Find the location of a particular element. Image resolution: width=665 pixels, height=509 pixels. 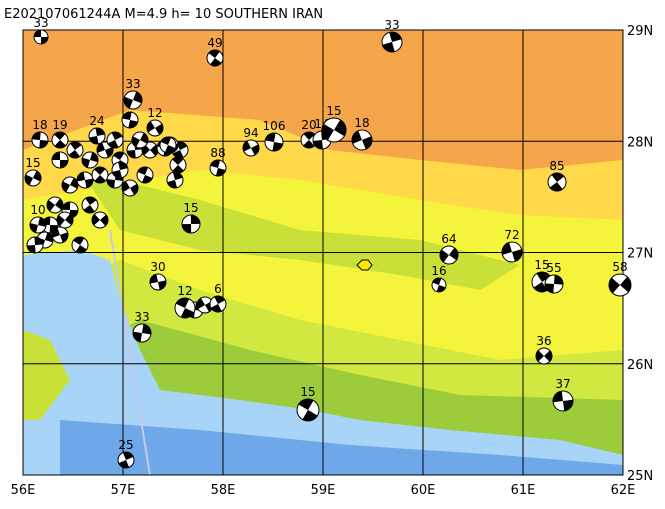

depth-label: 16 is located at coordinates (438, 271).